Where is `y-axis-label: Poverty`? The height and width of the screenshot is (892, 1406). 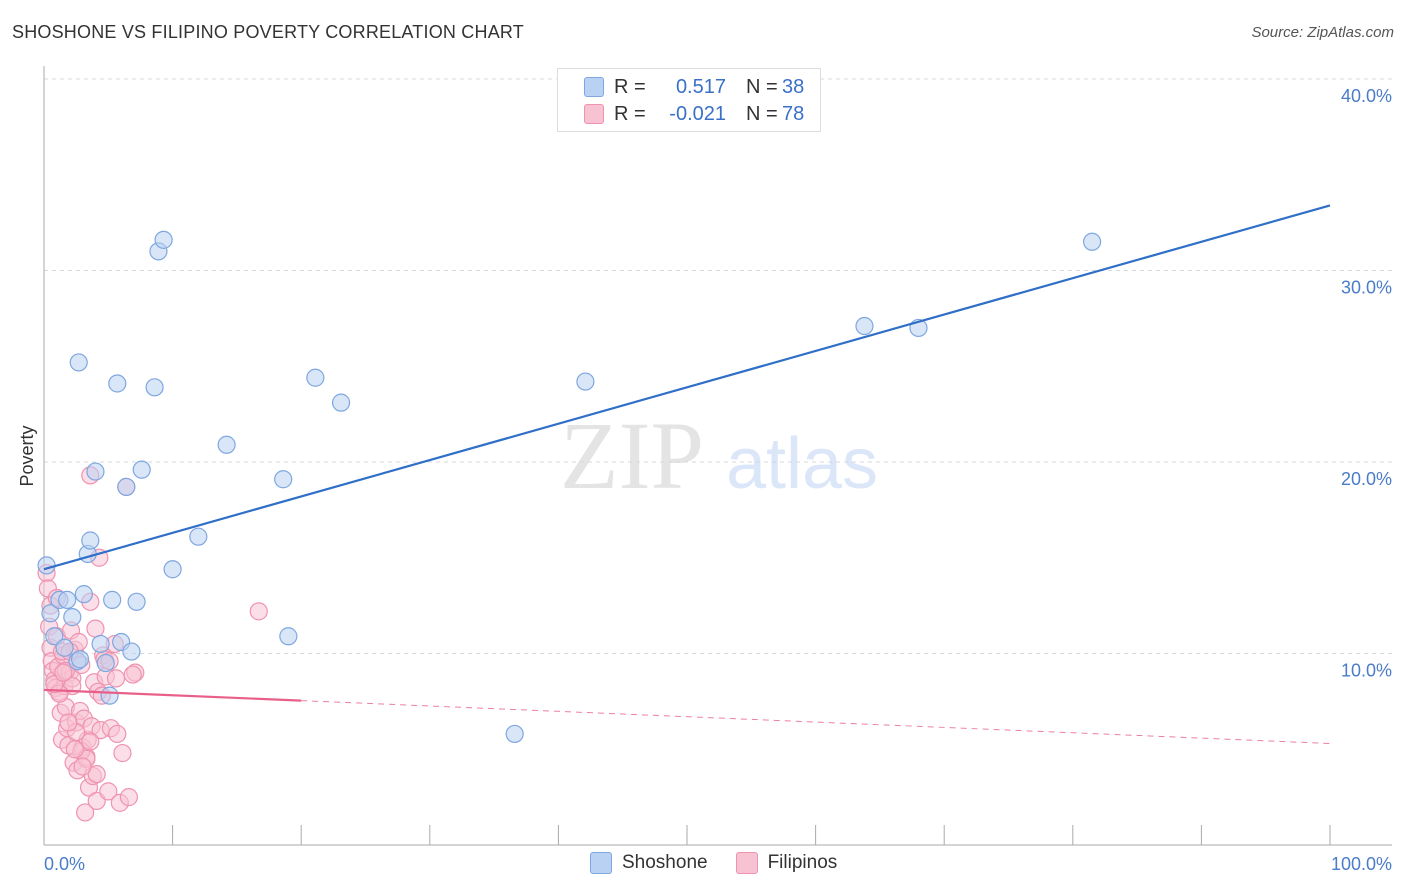 y-axis-label: Poverty is located at coordinates (27, 455).